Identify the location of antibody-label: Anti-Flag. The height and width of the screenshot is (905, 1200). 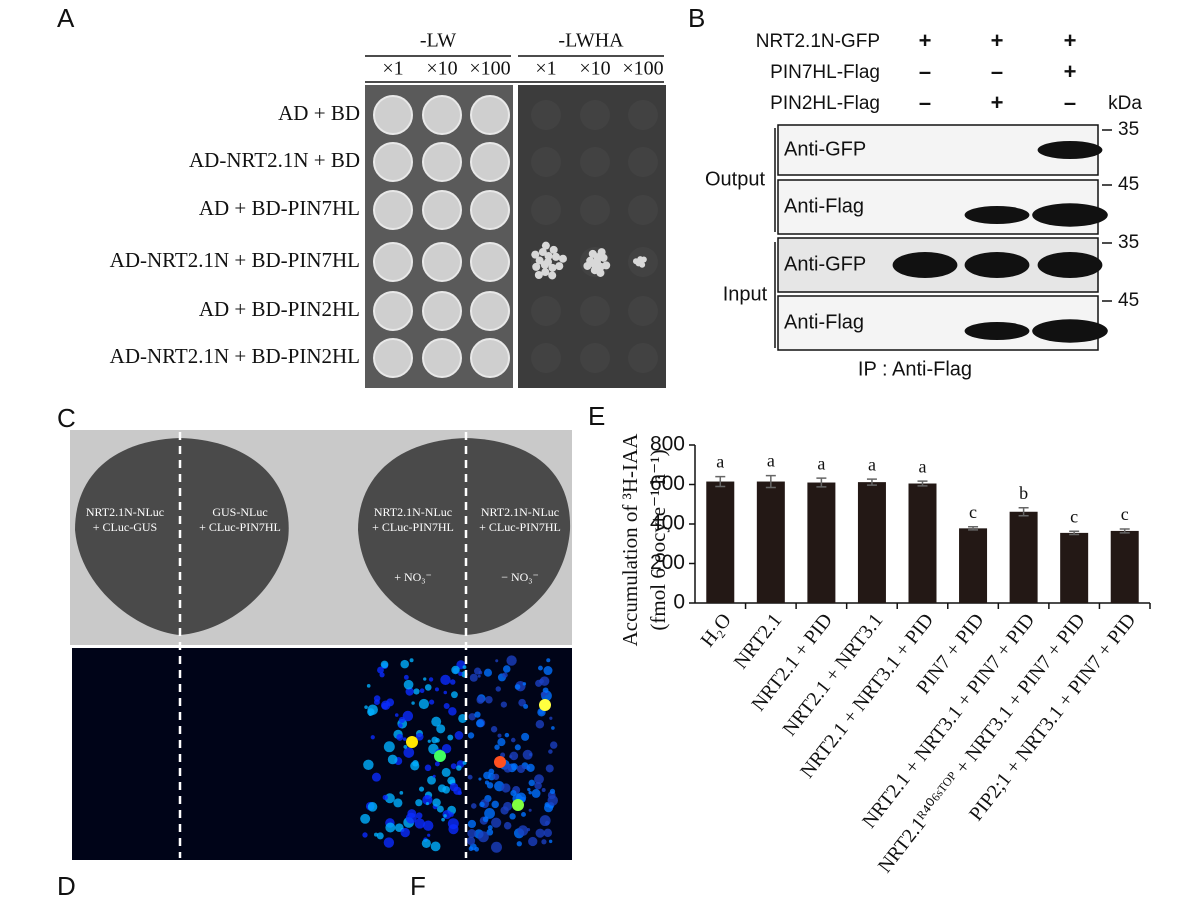
(824, 322).